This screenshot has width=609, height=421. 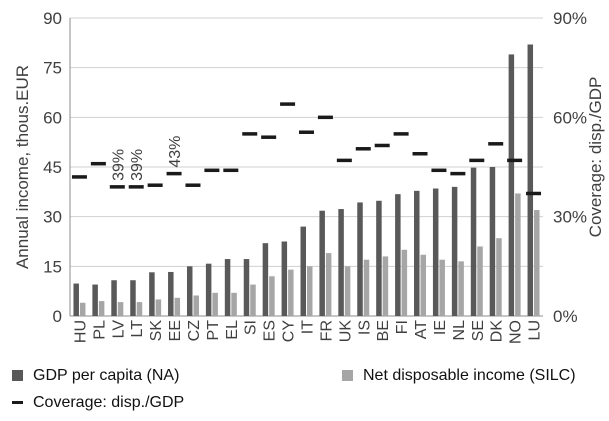 What do you see at coordinates (360, 259) in the screenshot?
I see `bar-gdp-is` at bounding box center [360, 259].